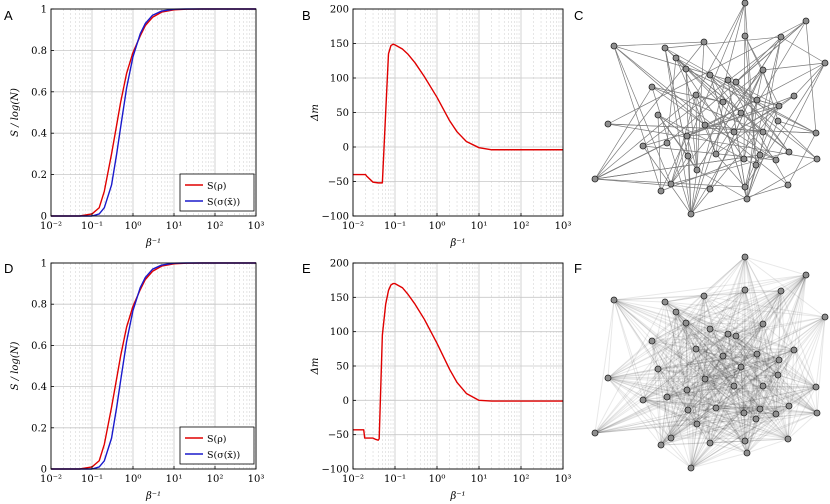 This screenshot has height=504, width=830. I want to click on y-tick-label: 0.6, so click(39, 346).